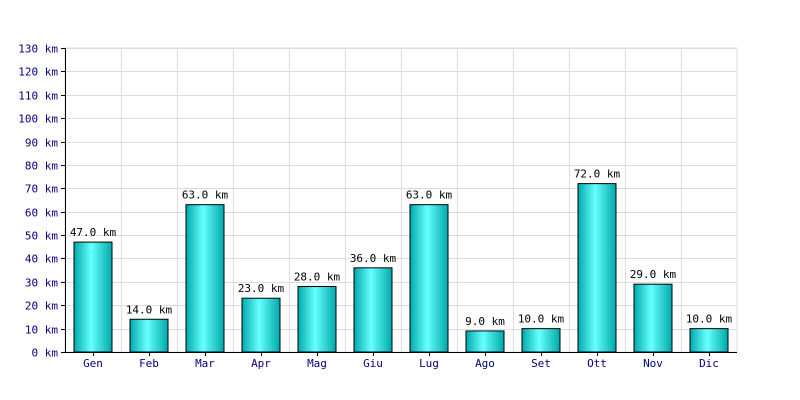  What do you see at coordinates (541, 363) in the screenshot?
I see `x-tick-label: Set` at bounding box center [541, 363].